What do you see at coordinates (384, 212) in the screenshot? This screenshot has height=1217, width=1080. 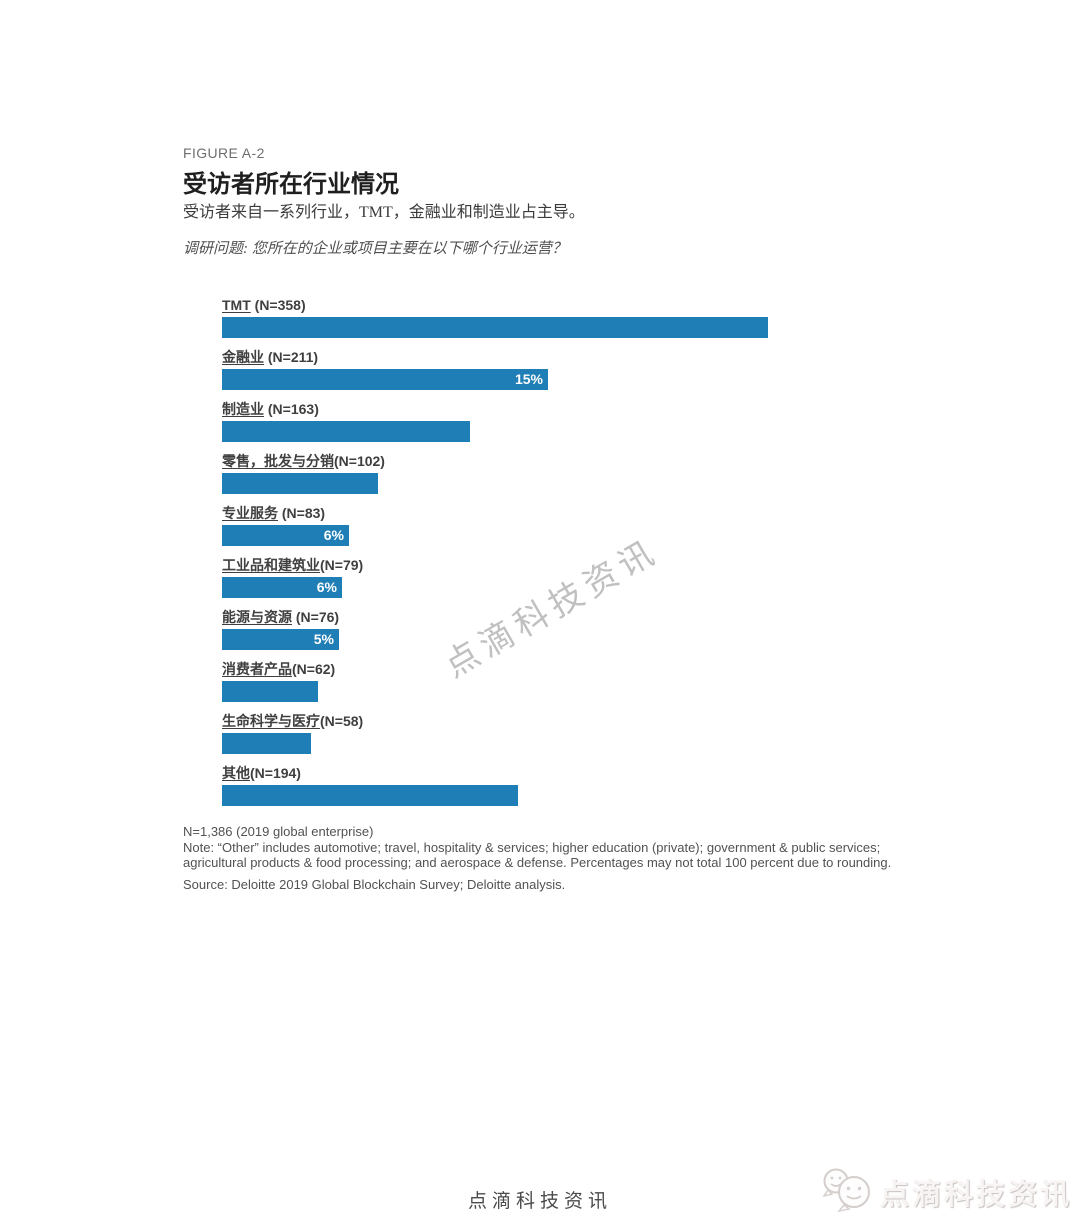 I see `figure-subtitle: 受访者来自一系列行业，TMT，金融业和制造业占主导。` at bounding box center [384, 212].